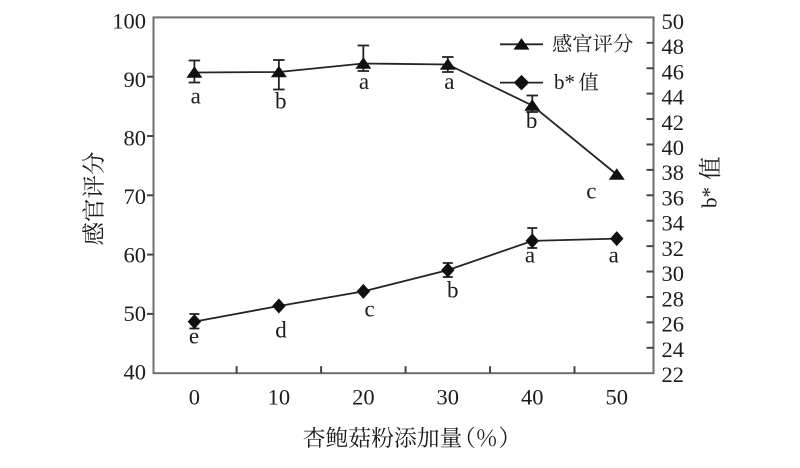  I want to click on svg-text: 44, so click(673, 97).